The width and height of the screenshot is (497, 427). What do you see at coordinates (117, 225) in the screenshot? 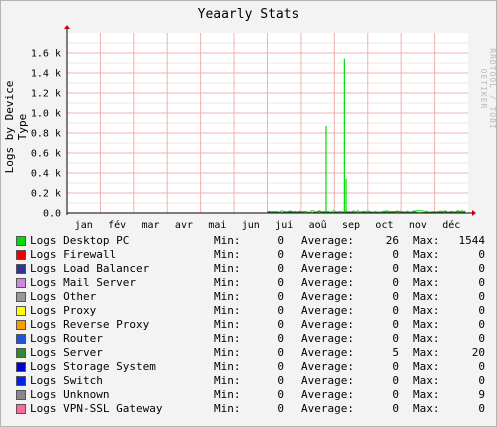
I see `x-tick-label: fév` at bounding box center [117, 225].